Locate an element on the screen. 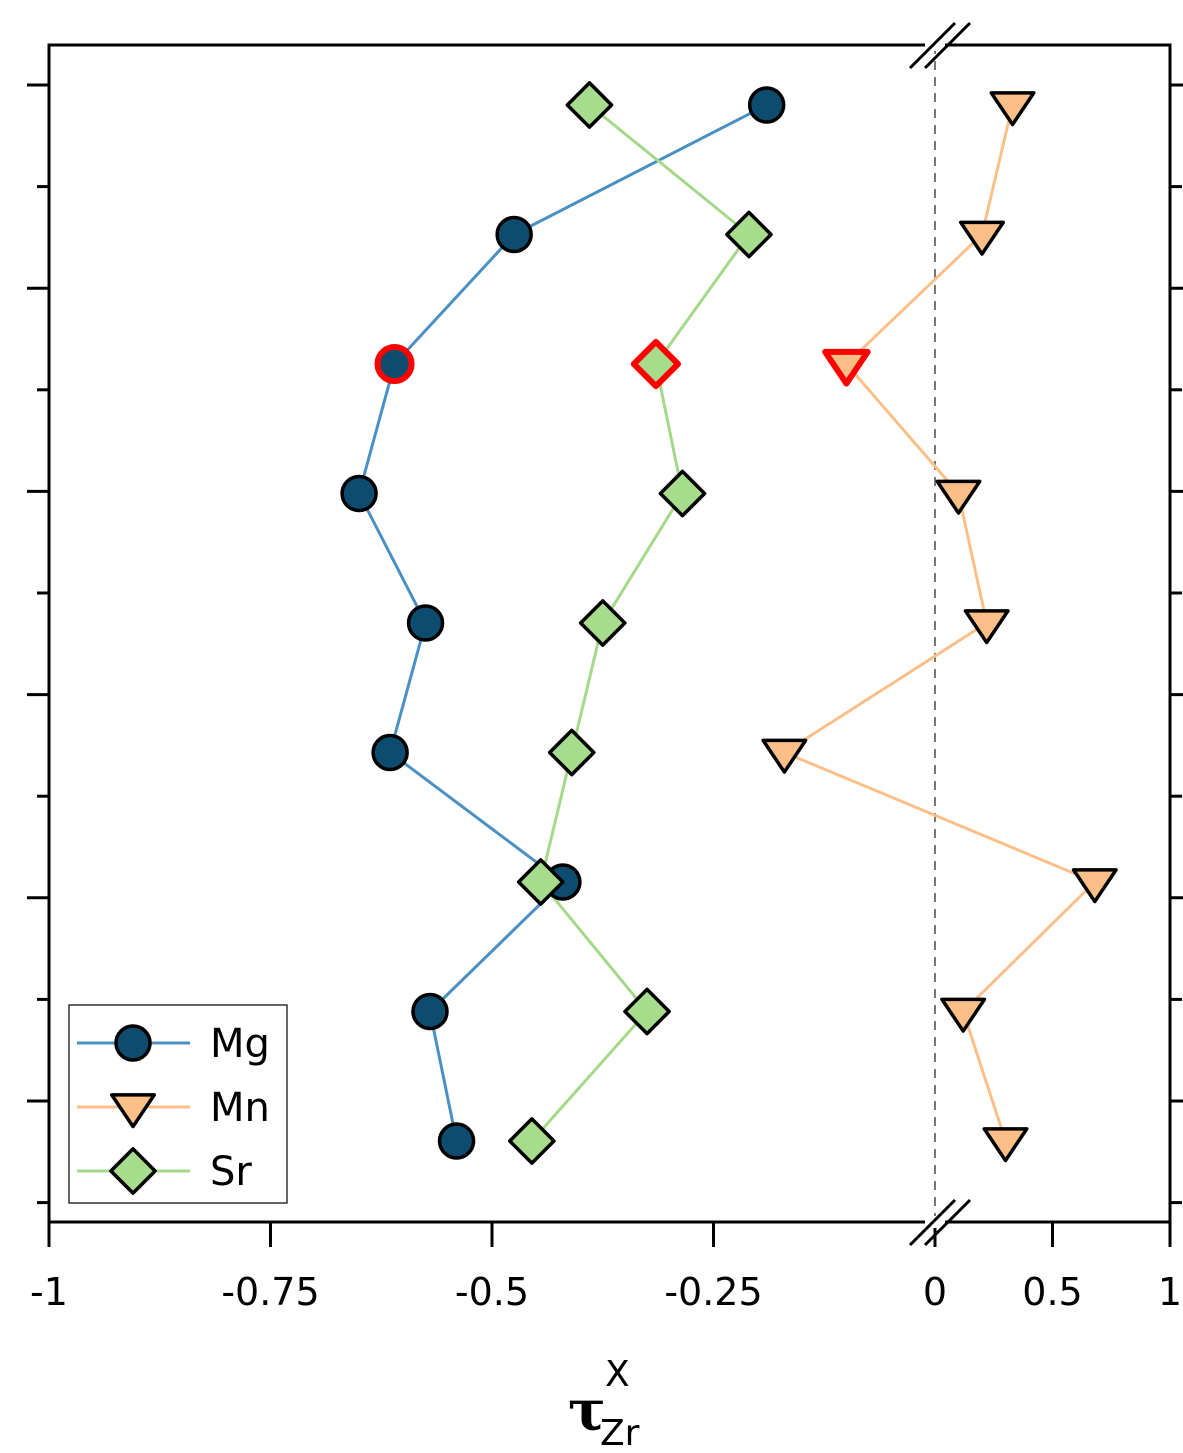 The height and width of the screenshot is (1453, 1183). x-axis-label-sup: X is located at coordinates (617, 1374).